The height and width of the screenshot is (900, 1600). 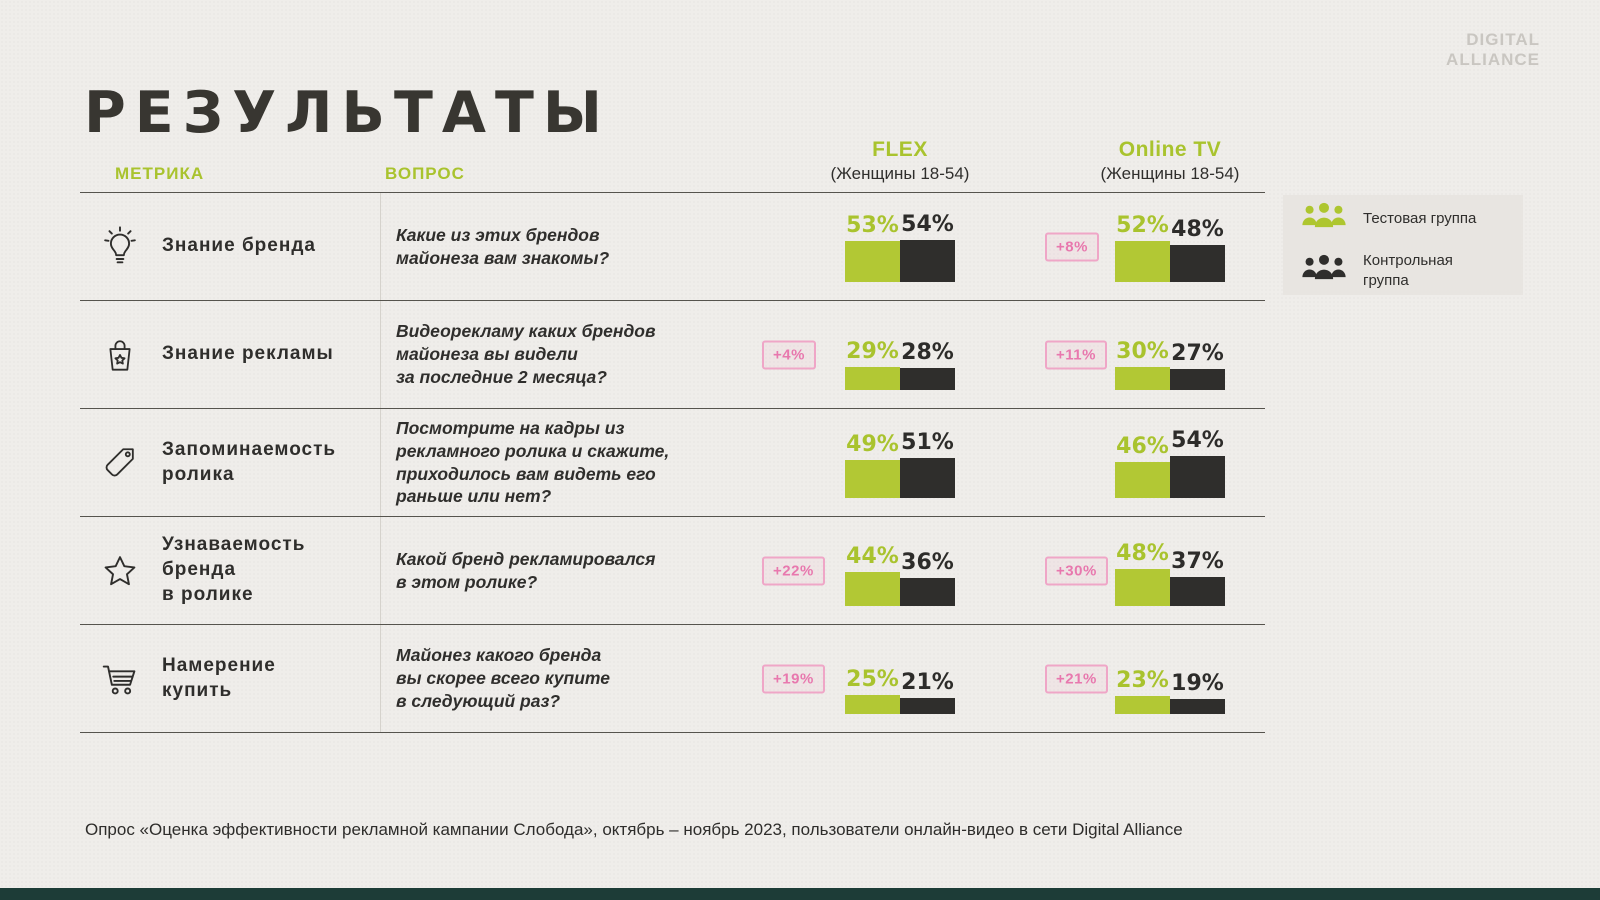 What do you see at coordinates (425, 173) in the screenshot?
I see `header-question: ВОПРОС` at bounding box center [425, 173].